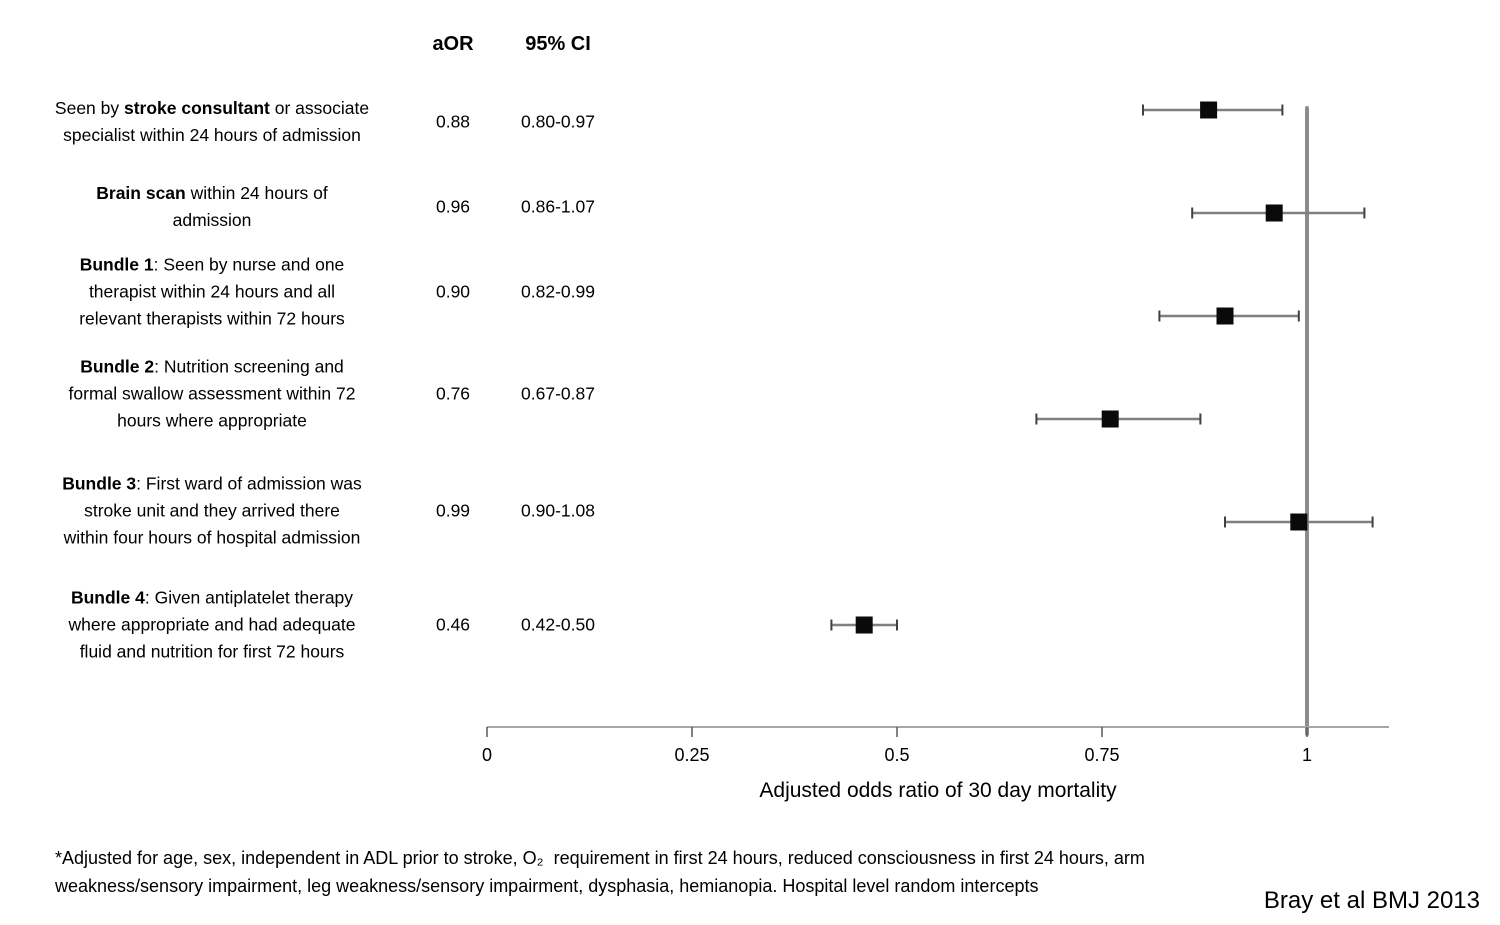 The height and width of the screenshot is (925, 1500). I want to click on ci-value: 0.82-0.99, so click(558, 291).